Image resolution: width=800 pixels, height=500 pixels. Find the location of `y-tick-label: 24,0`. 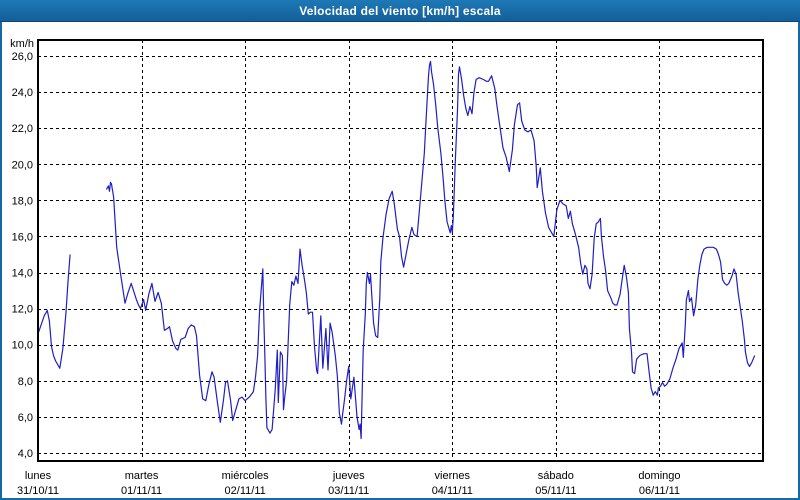

y-tick-label: 24,0 is located at coordinates (22, 93).